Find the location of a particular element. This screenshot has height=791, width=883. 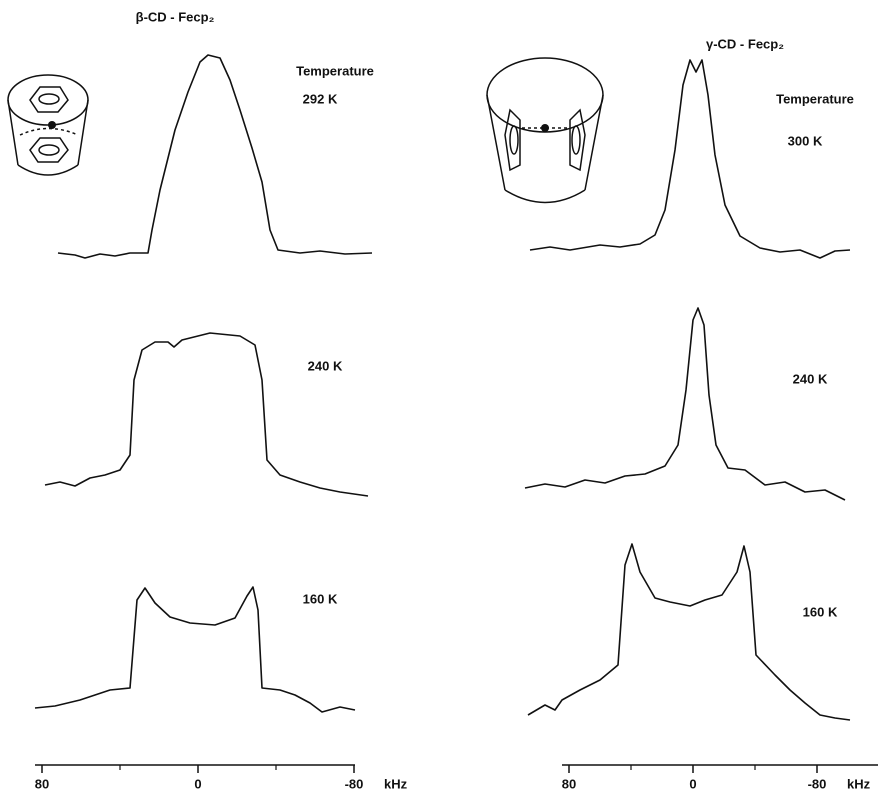

temperature-label: 292 K is located at coordinates (320, 98).